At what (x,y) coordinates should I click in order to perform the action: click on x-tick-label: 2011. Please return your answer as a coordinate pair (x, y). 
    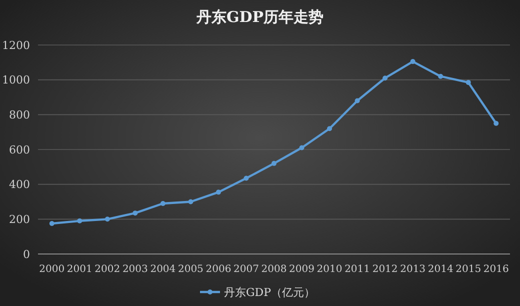
    Looking at the image, I should click on (357, 269).